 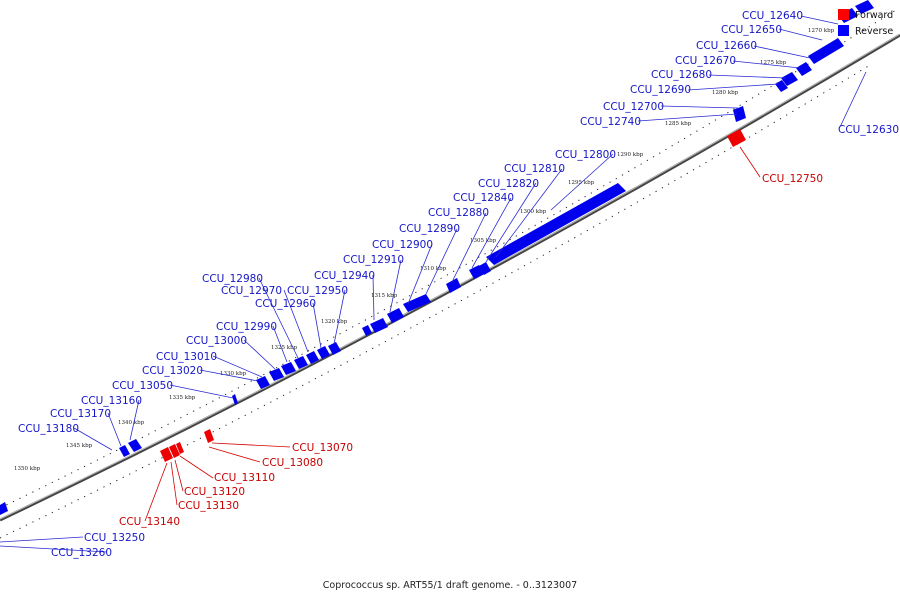 I want to click on gene-label: CCU_12910, so click(x=373, y=260).